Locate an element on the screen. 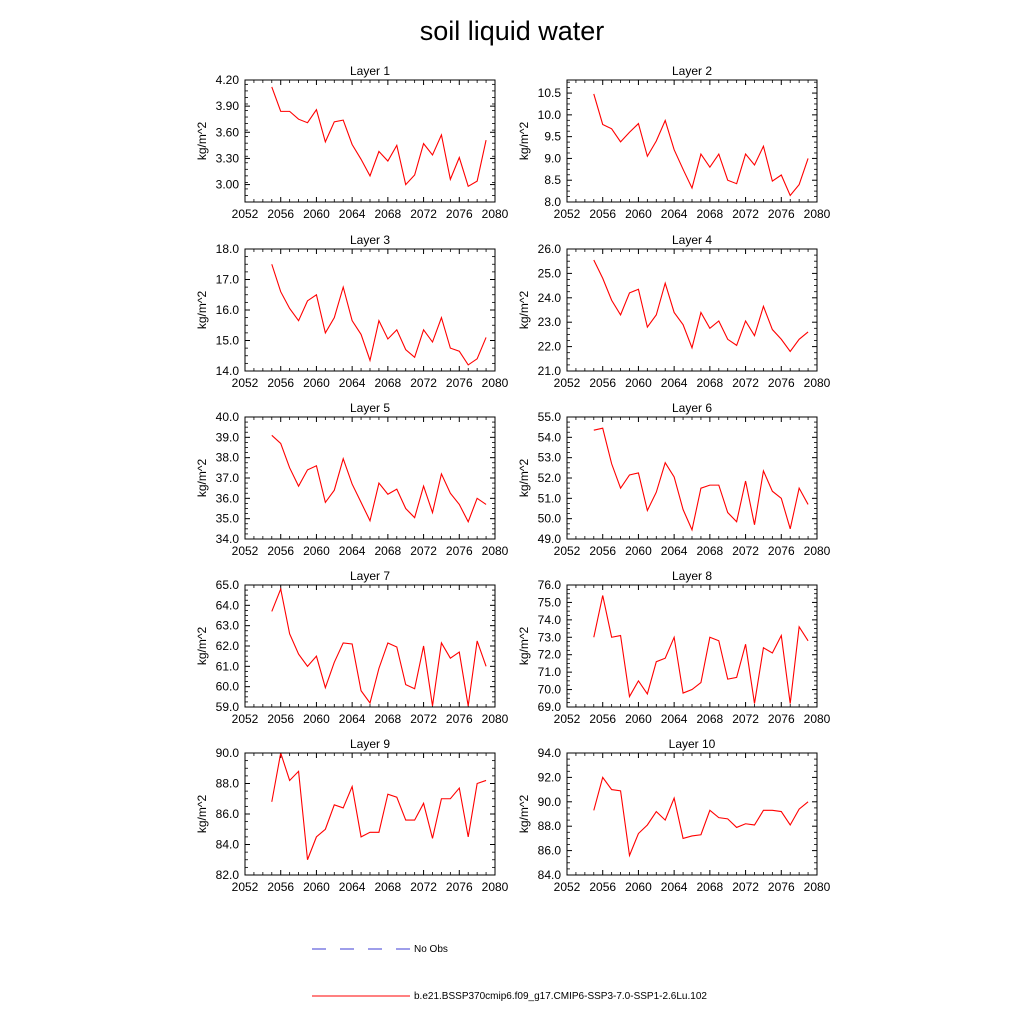  y-tick-label: 64.0 is located at coordinates (228, 605).